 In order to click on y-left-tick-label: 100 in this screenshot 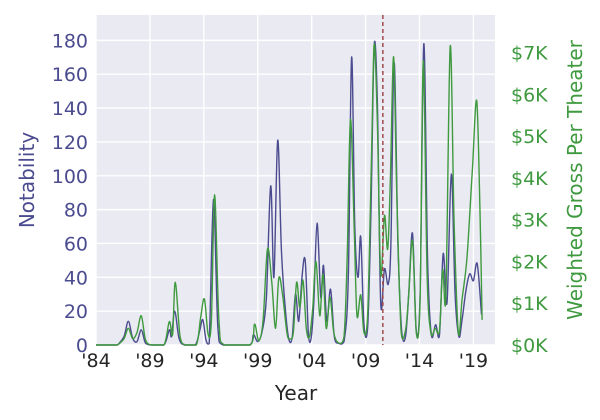, I will do `click(70, 177)`.